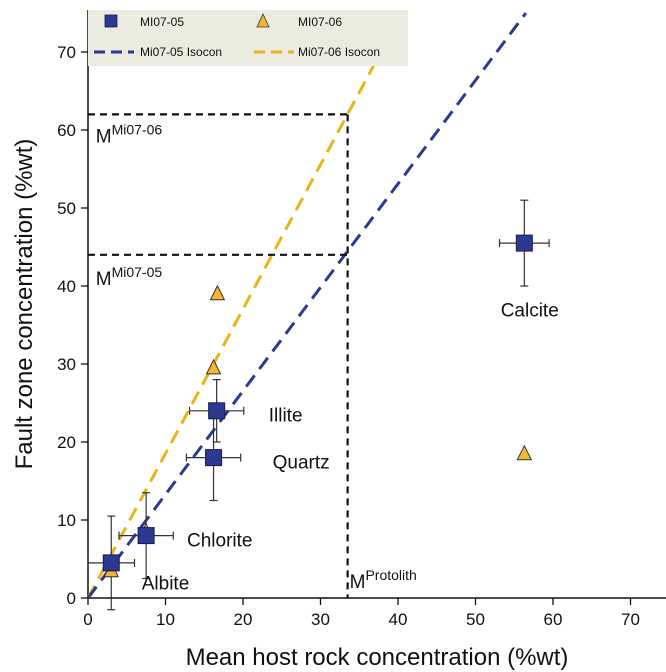 This screenshot has height=672, width=666. Describe the element at coordinates (66, 52) in the screenshot. I see `y-tick-label: 70` at that location.